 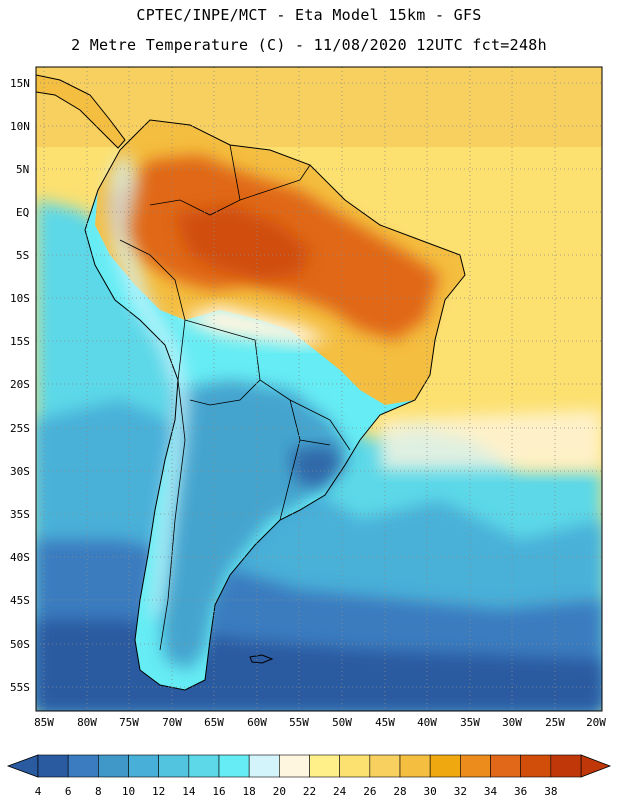 I want to click on lat-label: EQ, so click(x=22, y=212).